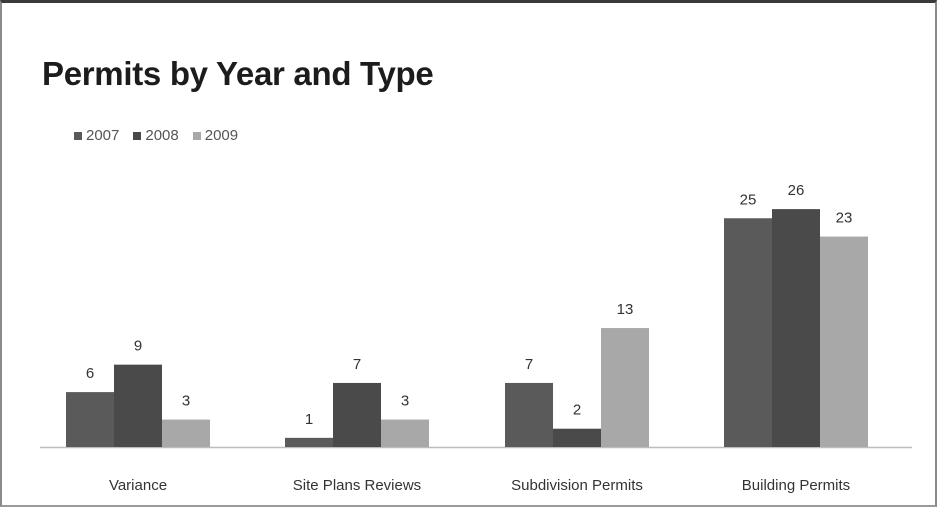 The width and height of the screenshot is (937, 507). I want to click on legend-item-2007: 2007, so click(96, 135).